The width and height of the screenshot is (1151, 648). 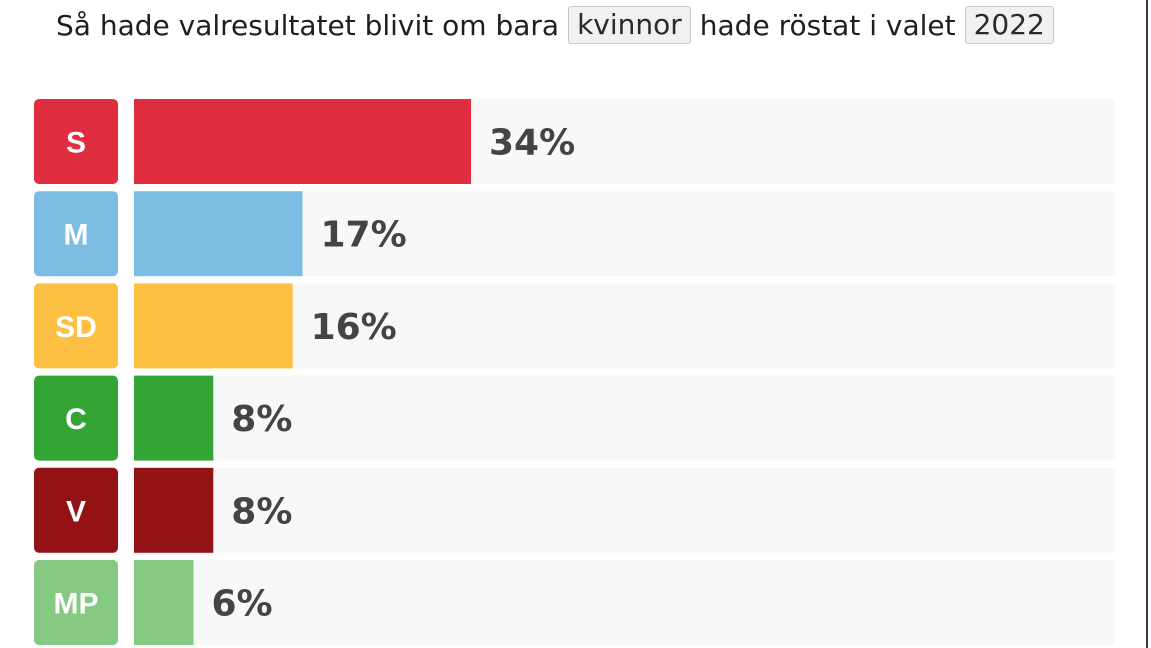 I want to click on party-badge-c, so click(x=76, y=418).